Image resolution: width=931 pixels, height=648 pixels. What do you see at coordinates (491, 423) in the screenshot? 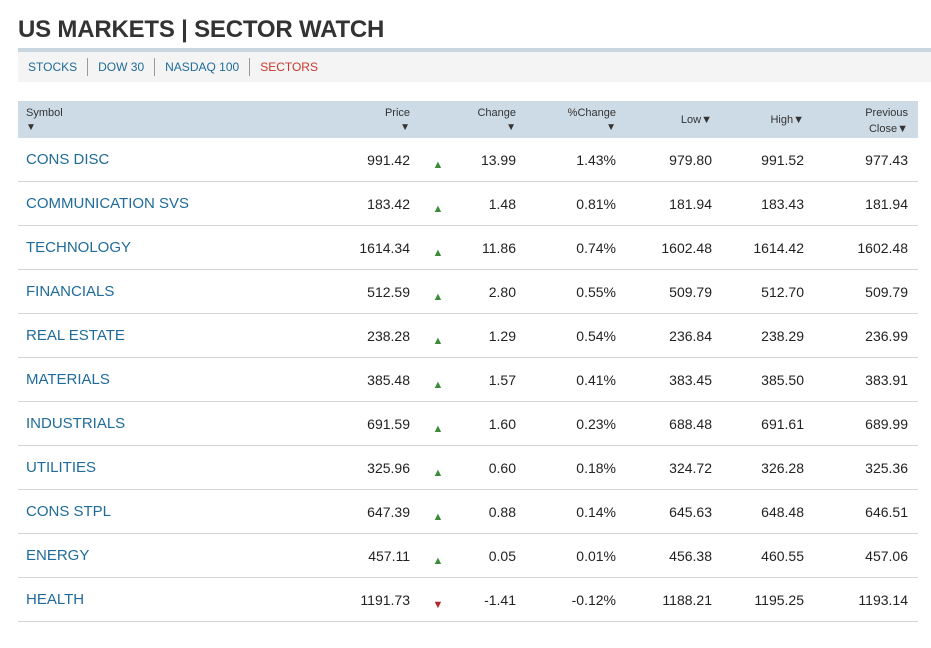
I see `change-value: 1.60` at bounding box center [491, 423].